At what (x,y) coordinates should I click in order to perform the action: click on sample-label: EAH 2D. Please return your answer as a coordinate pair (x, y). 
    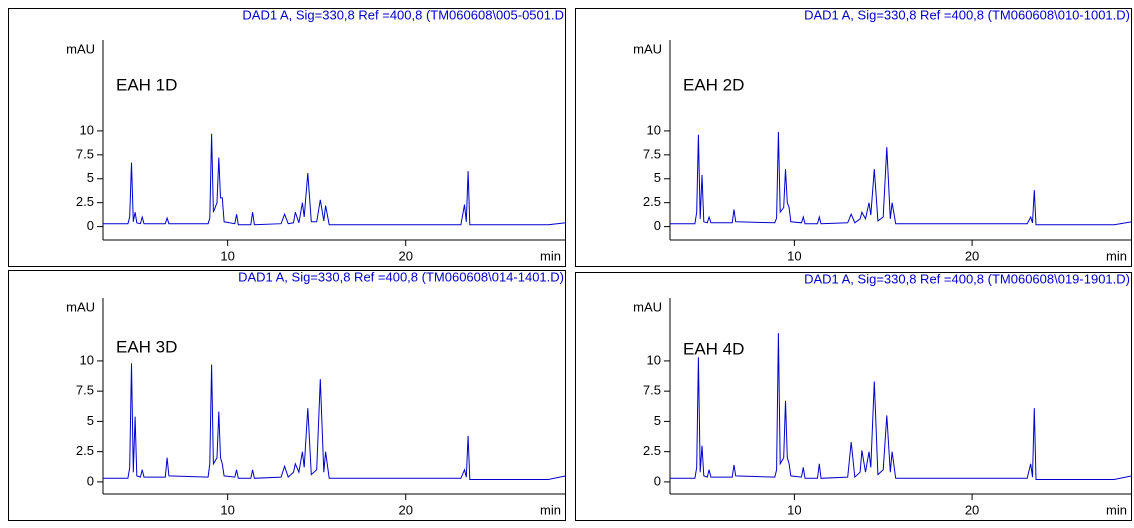
    Looking at the image, I should click on (713, 84).